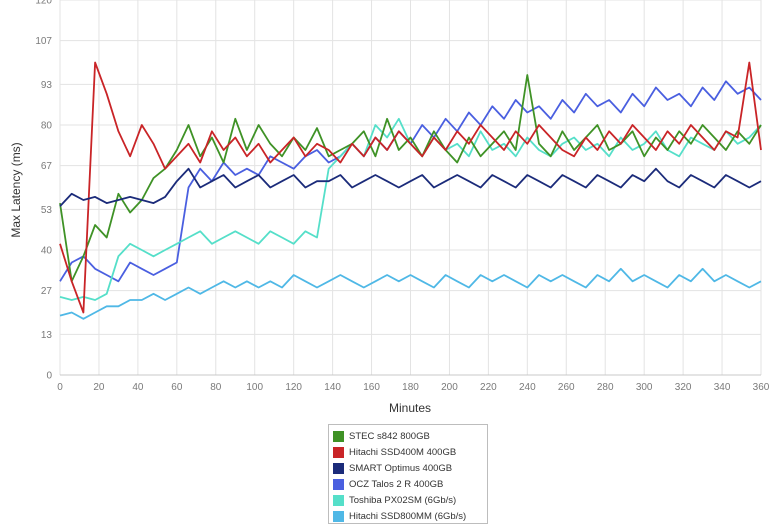 This screenshot has width=780, height=524. Describe the element at coordinates (47, 210) in the screenshot. I see `y-tick-label: 53` at that location.